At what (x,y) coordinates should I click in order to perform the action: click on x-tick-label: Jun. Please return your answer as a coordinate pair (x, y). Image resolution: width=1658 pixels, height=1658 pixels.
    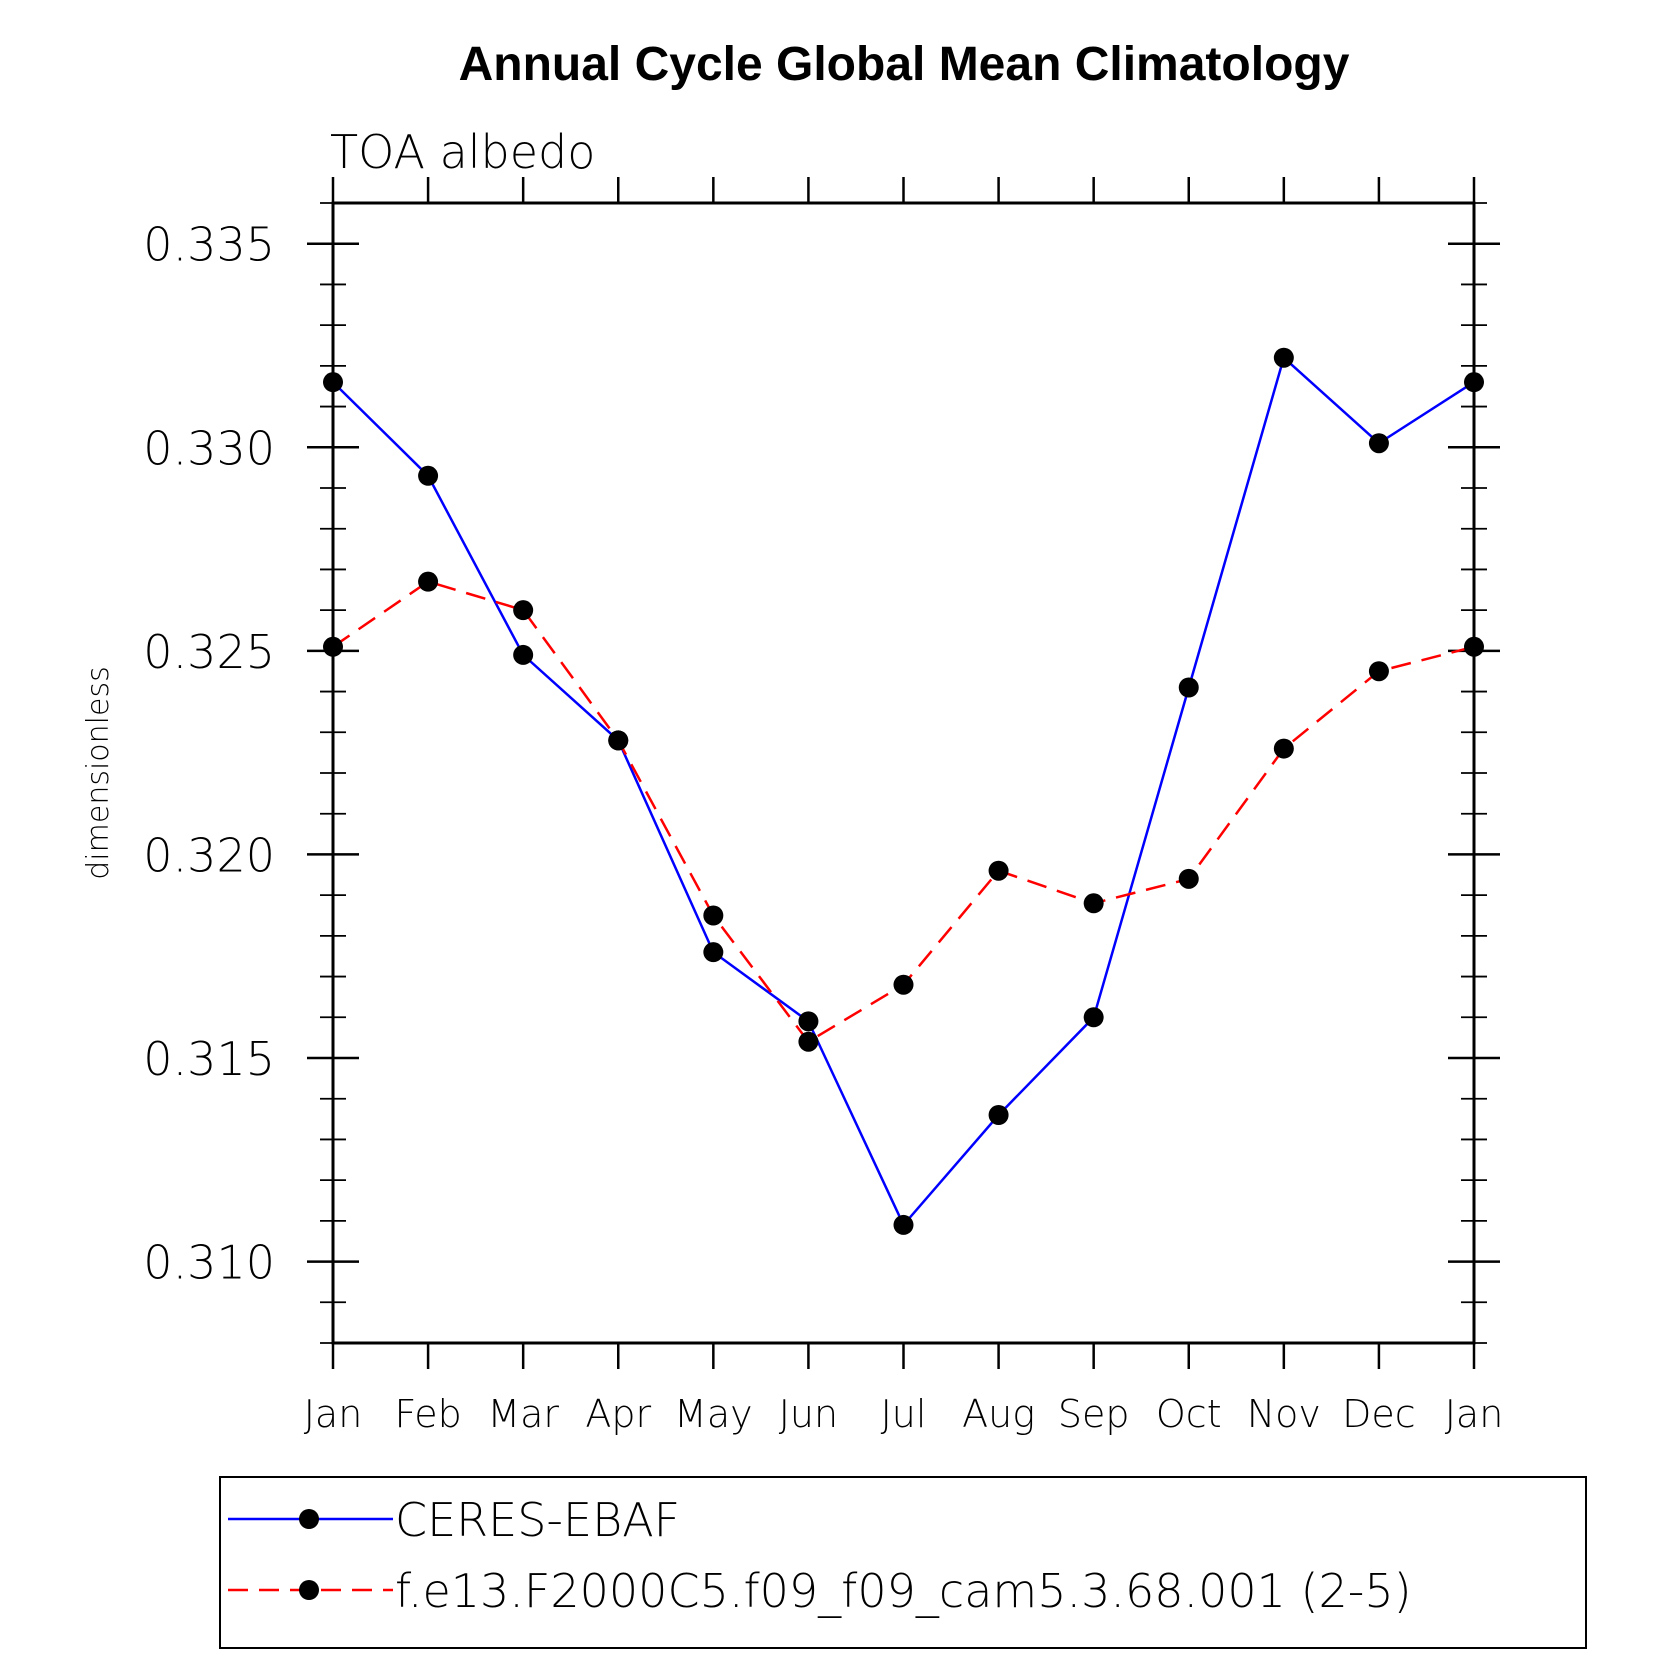
    Looking at the image, I should click on (808, 1414).